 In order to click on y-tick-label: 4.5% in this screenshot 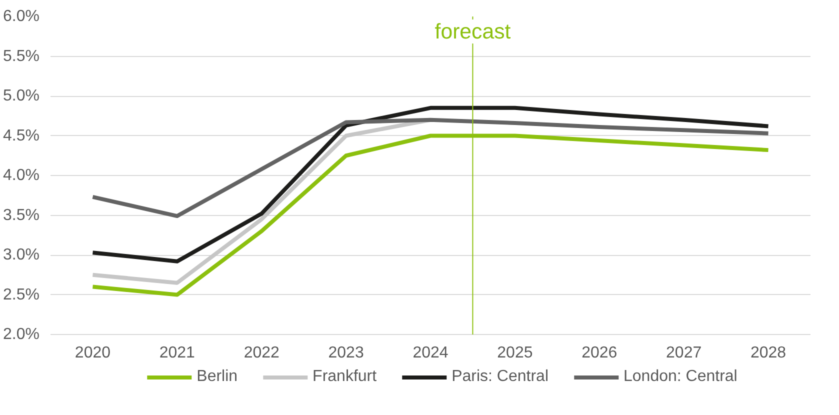, I will do `click(21, 135)`.